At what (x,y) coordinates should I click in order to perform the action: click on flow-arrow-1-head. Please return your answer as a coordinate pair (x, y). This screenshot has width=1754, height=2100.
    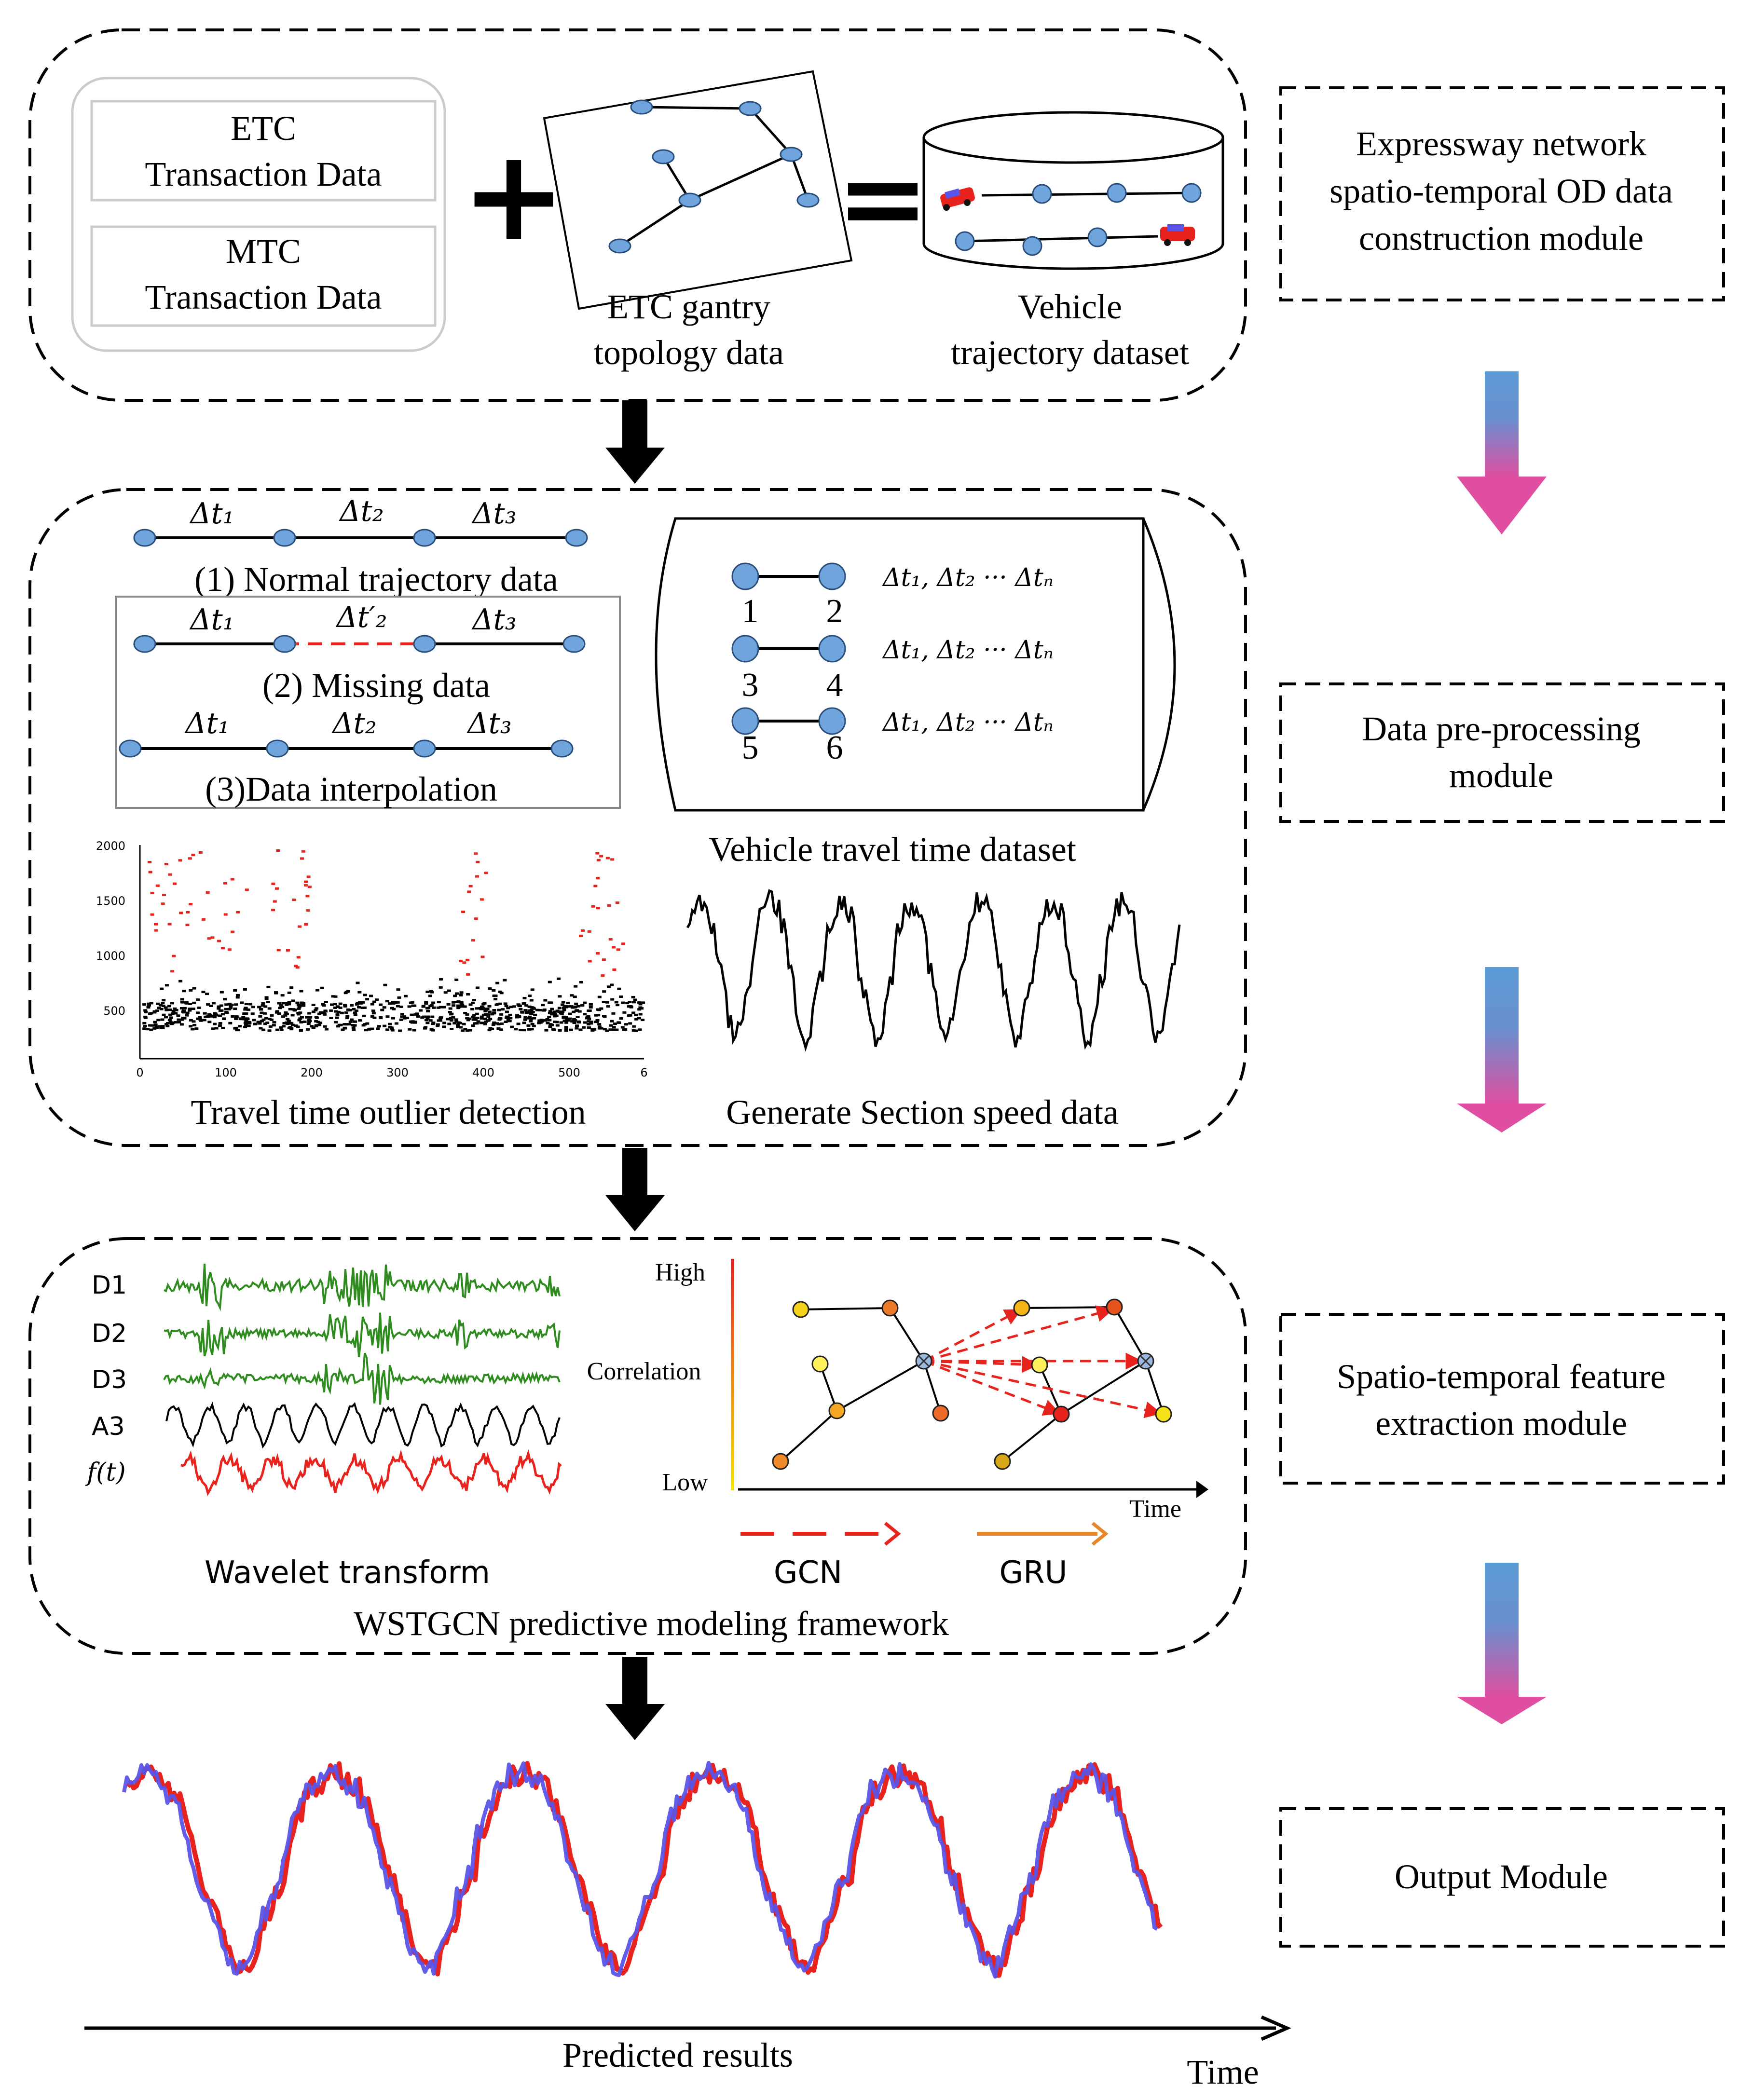
    Looking at the image, I should click on (1502, 505).